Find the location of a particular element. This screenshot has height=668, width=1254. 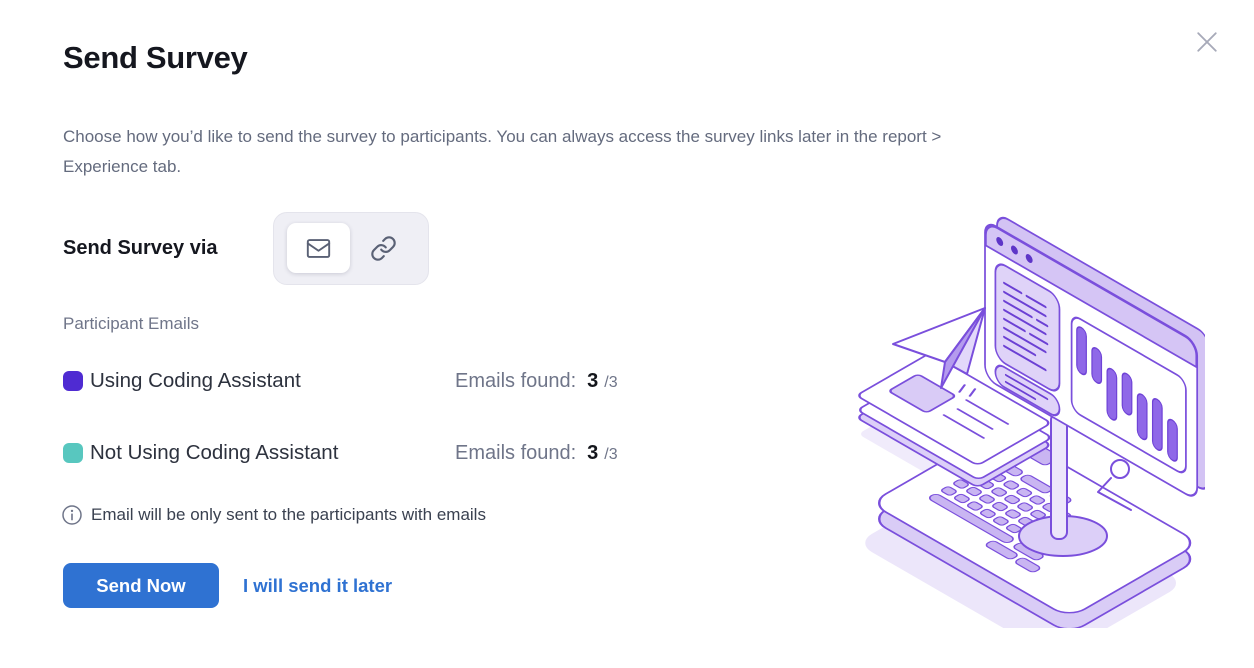

bar-chart-bars is located at coordinates (1127, 394).